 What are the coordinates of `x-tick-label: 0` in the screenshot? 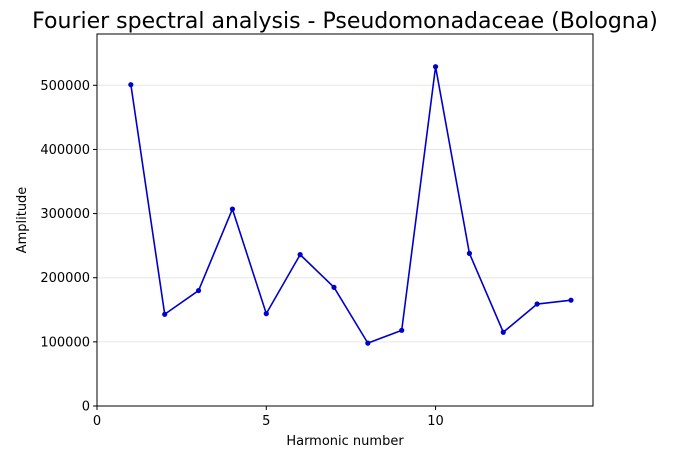 It's located at (97, 421).